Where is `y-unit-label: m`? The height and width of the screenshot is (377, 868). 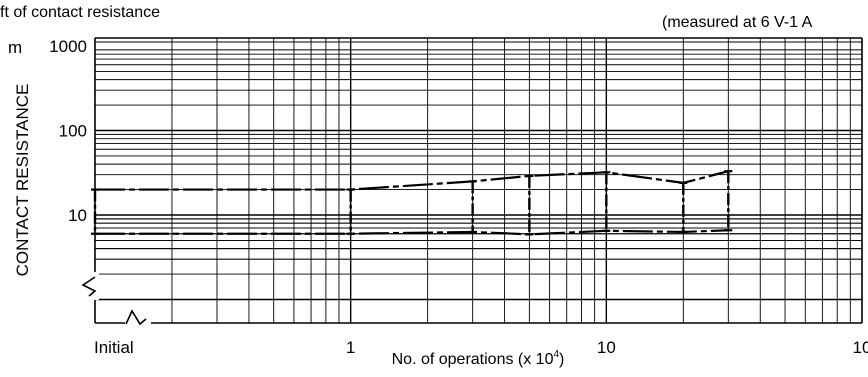
y-unit-label: m is located at coordinates (15, 47).